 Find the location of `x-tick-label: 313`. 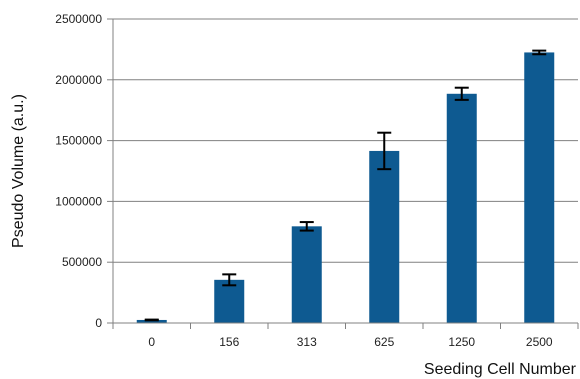

x-tick-label: 313 is located at coordinates (307, 342).